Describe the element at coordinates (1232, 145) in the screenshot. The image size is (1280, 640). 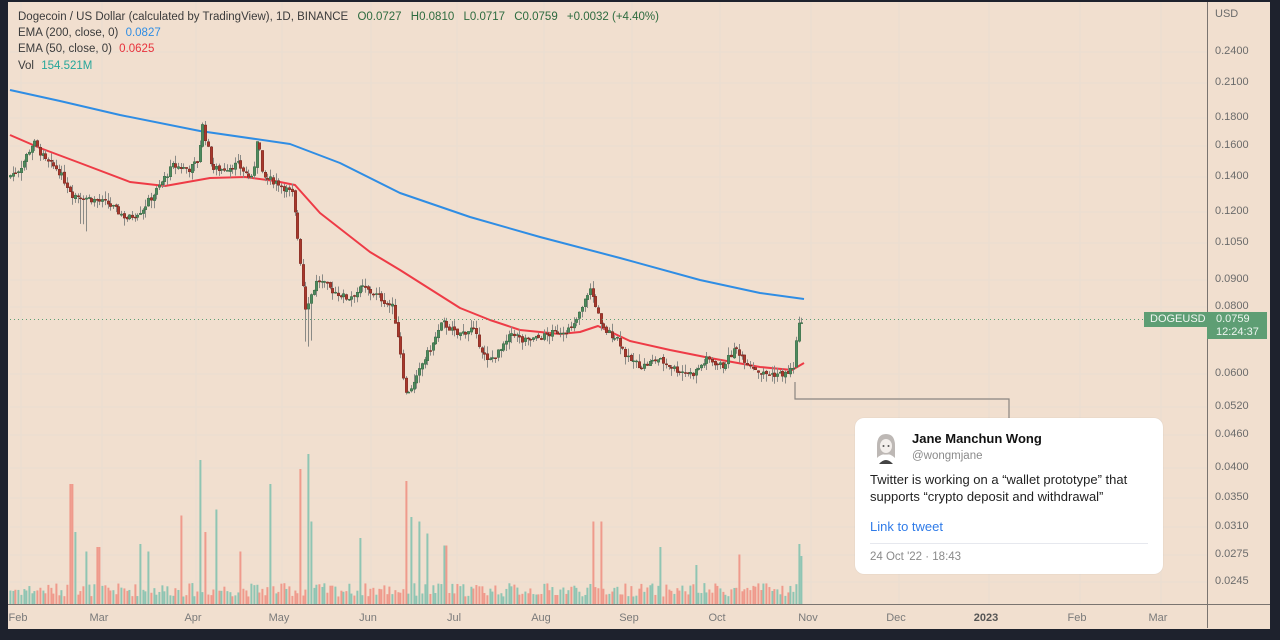
I see `price-tick: 0.1600` at that location.